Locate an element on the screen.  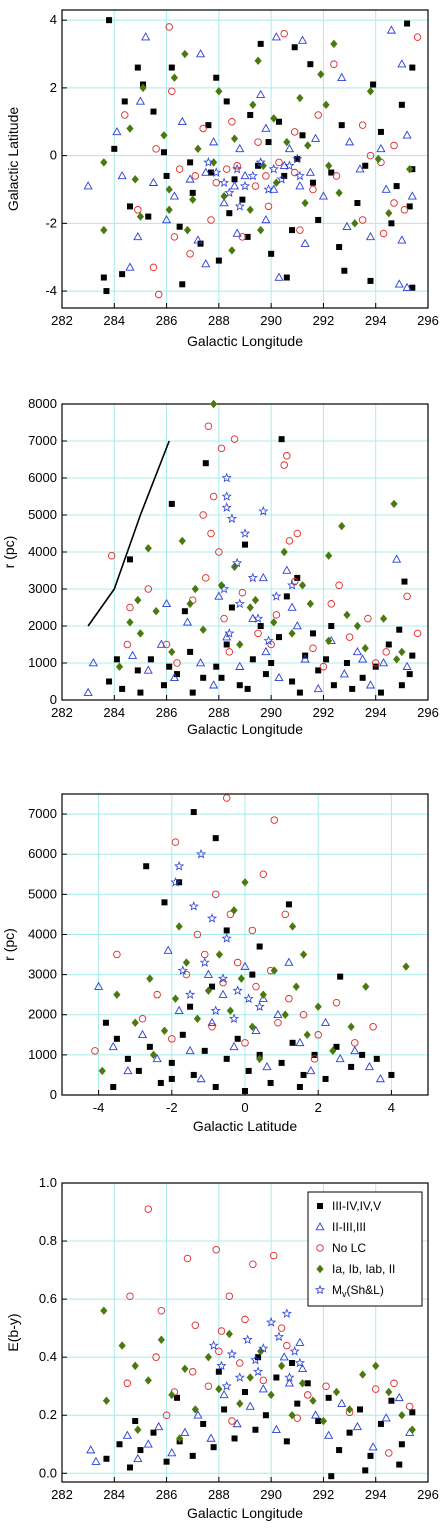
x-tick-label: 292 is located at coordinates (324, 712).